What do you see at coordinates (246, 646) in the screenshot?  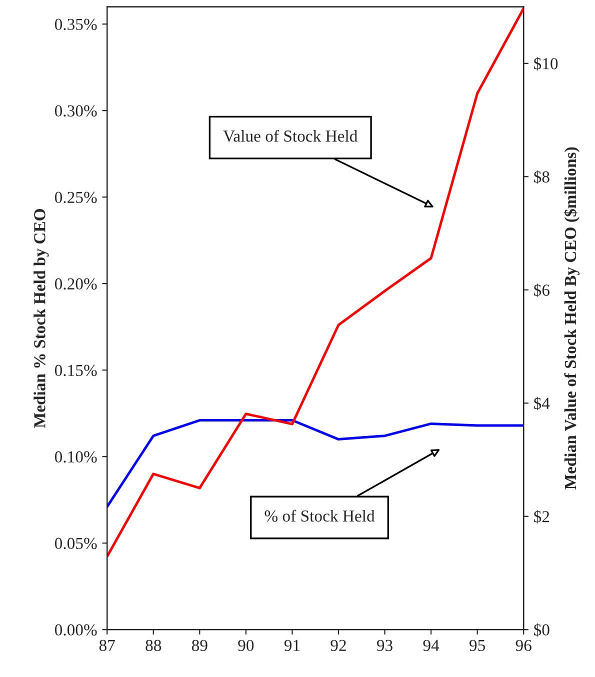 I see `x-tick-label: 90` at bounding box center [246, 646].